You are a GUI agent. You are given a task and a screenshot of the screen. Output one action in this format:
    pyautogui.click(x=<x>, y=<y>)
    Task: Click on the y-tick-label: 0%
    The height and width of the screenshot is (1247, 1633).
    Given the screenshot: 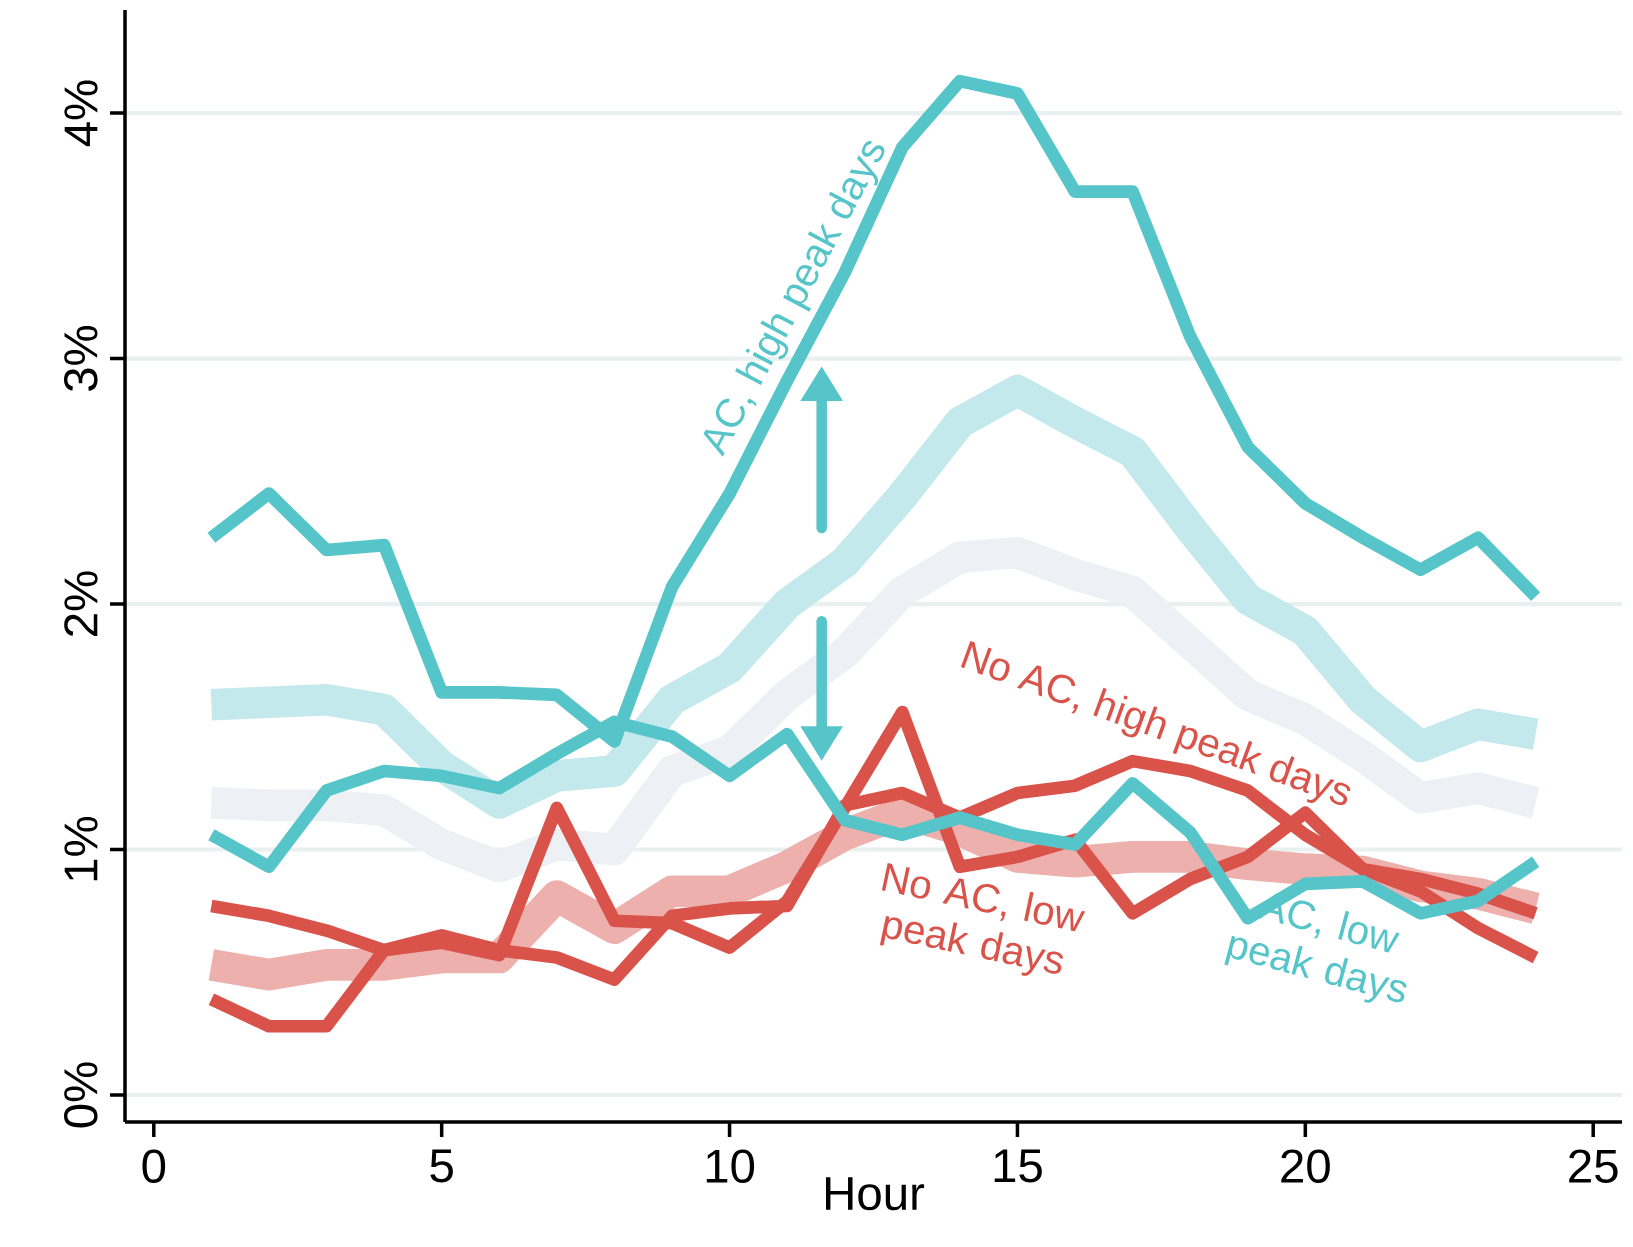 What is the action you would take?
    pyautogui.click(x=80, y=1095)
    